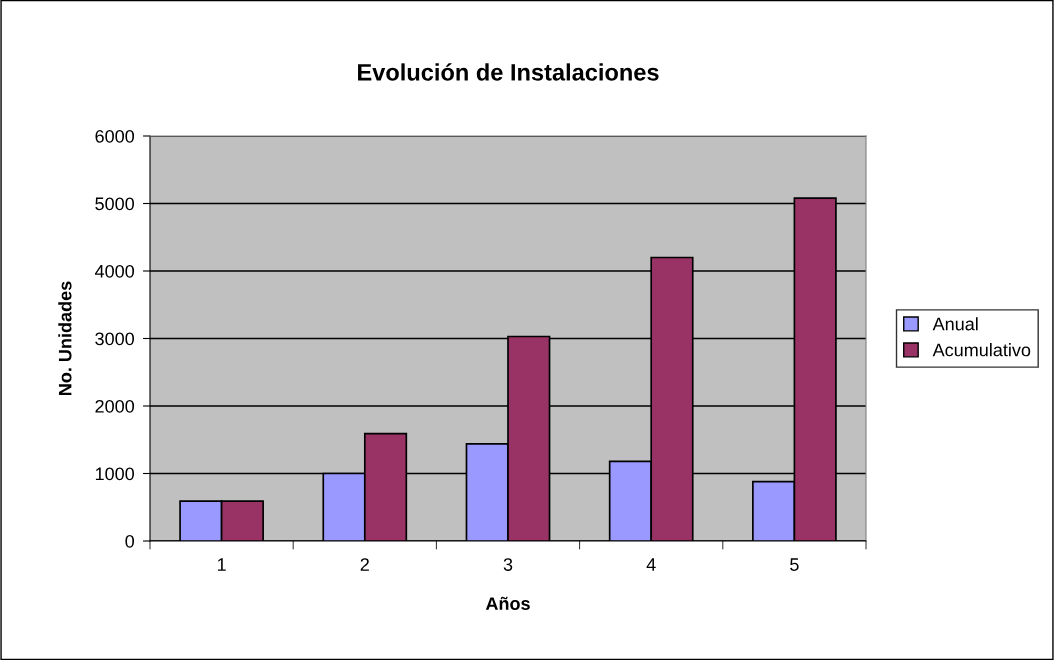  Describe the element at coordinates (221, 564) in the screenshot. I see `x-tick-label: 1` at that location.